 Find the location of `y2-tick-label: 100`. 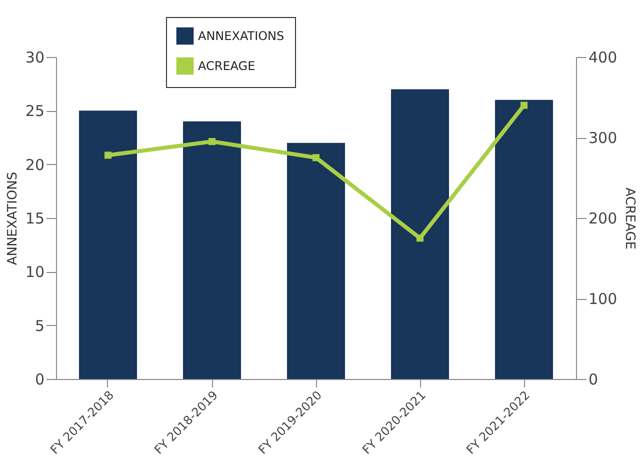

y2-tick-label: 100 is located at coordinates (603, 299).